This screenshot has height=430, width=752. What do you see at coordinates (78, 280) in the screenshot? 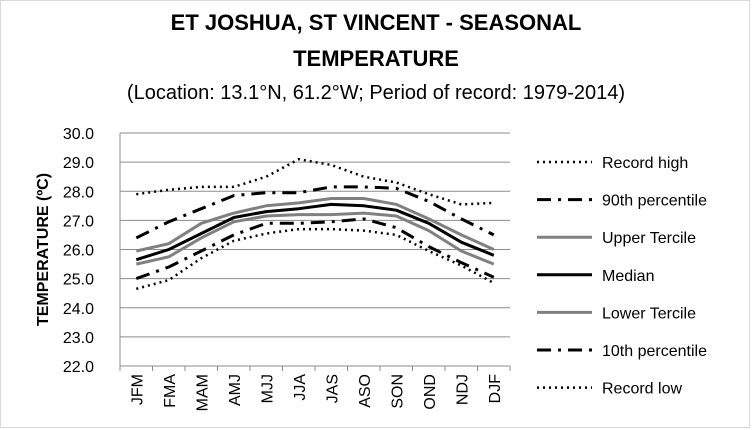
I see `y-tick-label: 25.0` at bounding box center [78, 280].